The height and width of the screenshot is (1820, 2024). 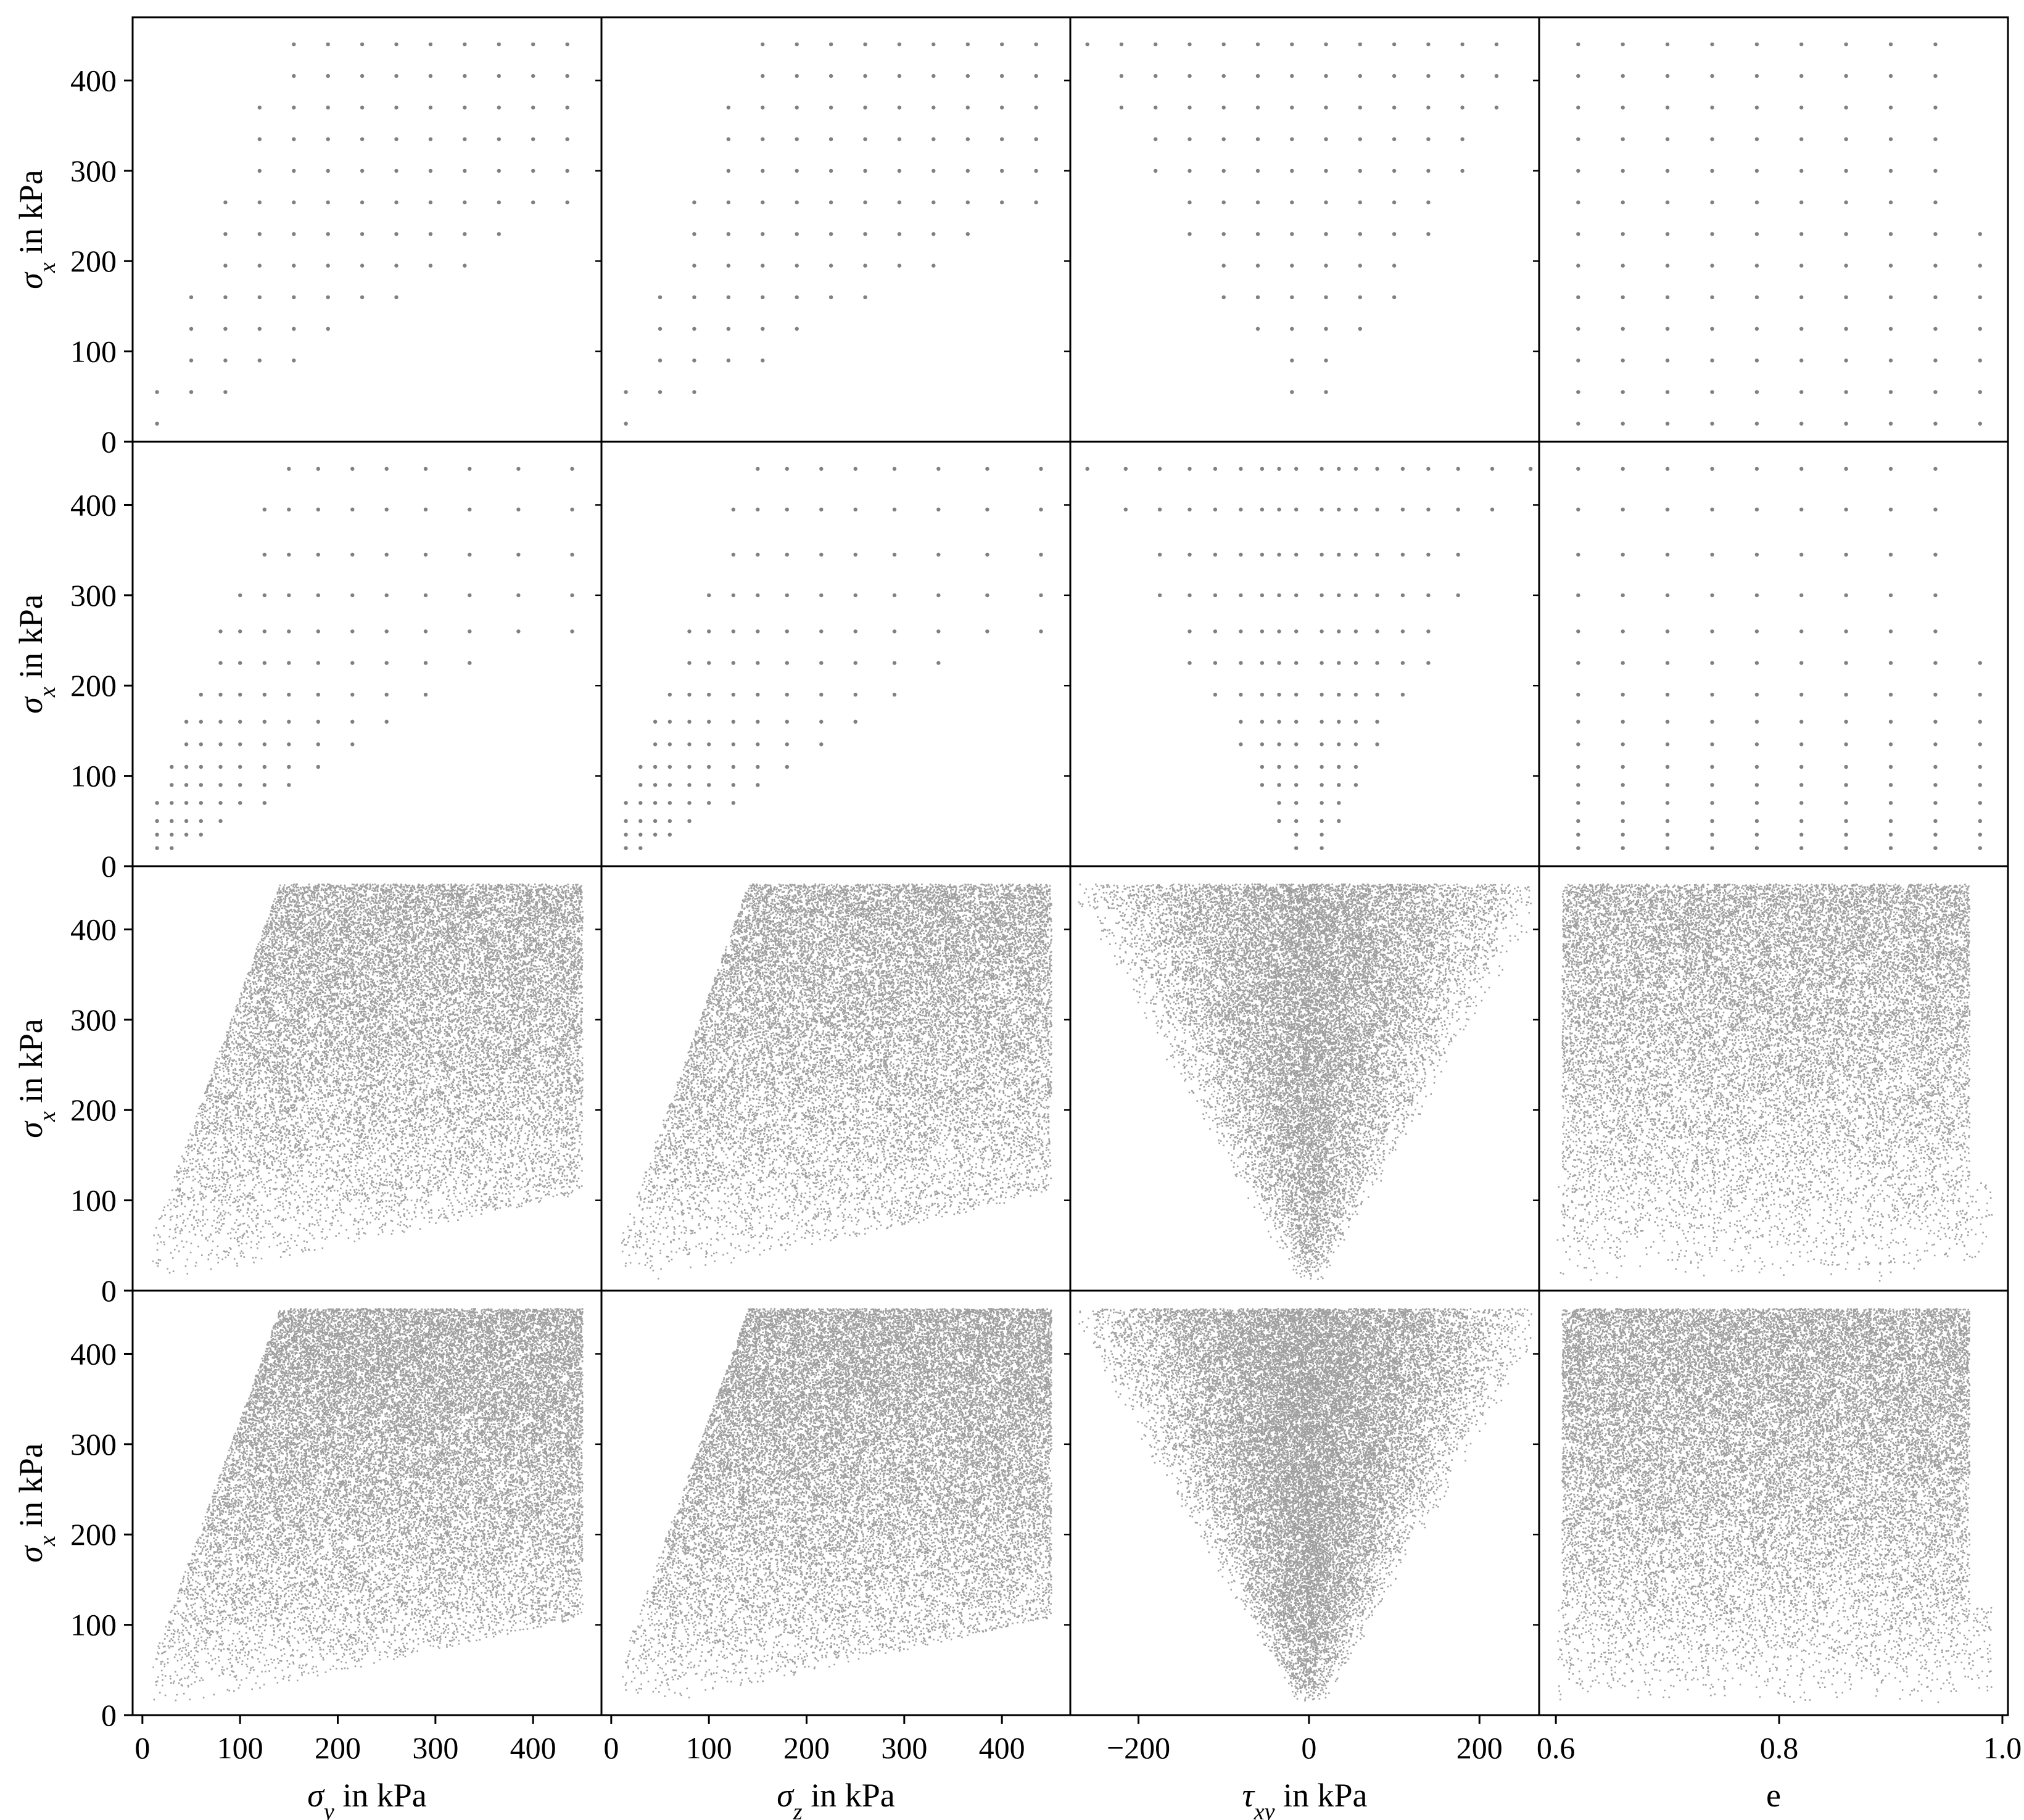 I want to click on panel-frame, so click(x=1773, y=654).